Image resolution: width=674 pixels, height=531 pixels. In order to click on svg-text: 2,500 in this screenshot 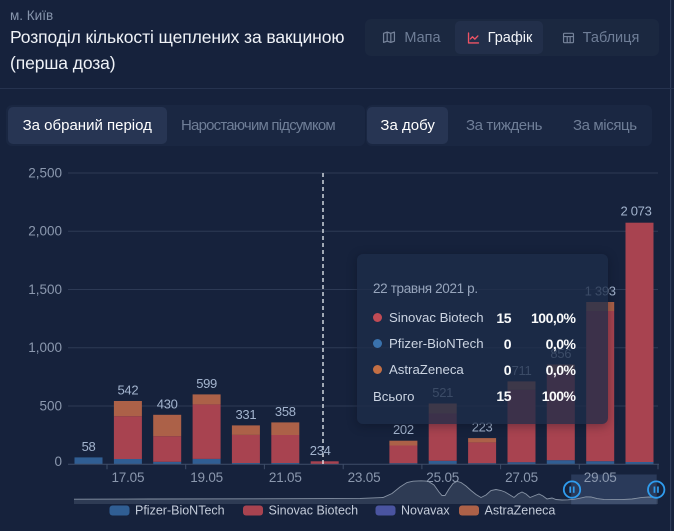, I will do `click(45, 173)`.